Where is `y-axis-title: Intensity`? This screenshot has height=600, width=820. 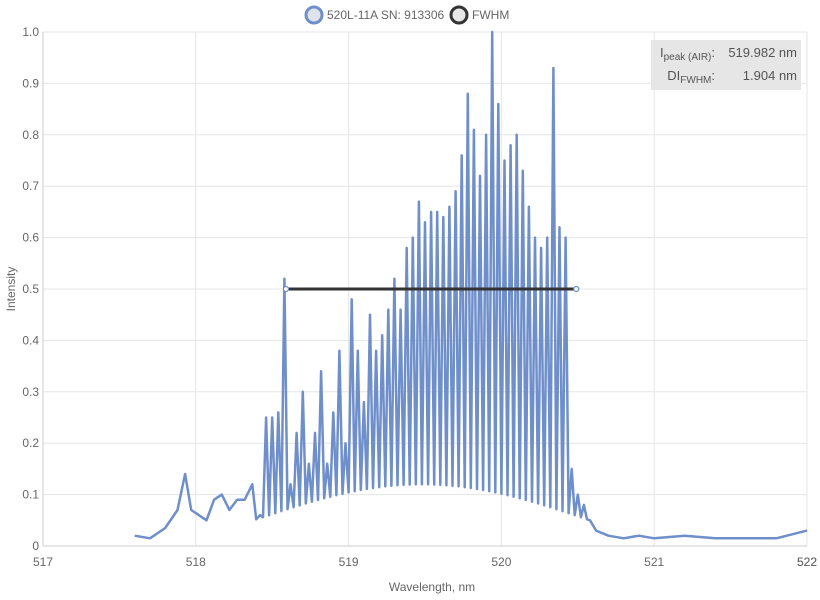
y-axis-title: Intensity is located at coordinates (11, 289).